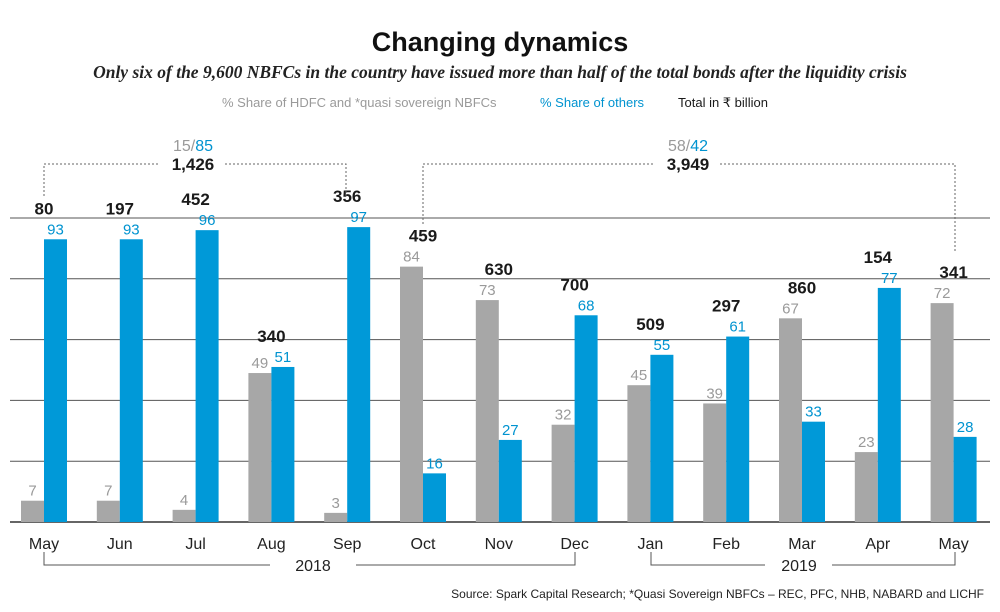  I want to click on total-label: 80, so click(44, 208).